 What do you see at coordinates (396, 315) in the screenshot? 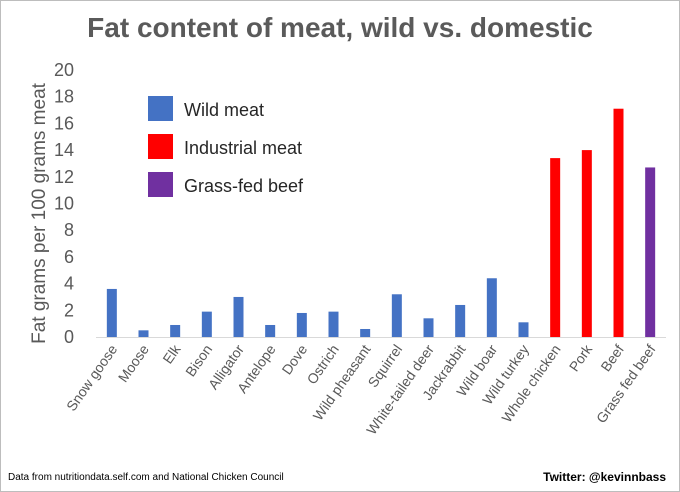
I see `bar-squirrel` at bounding box center [396, 315].